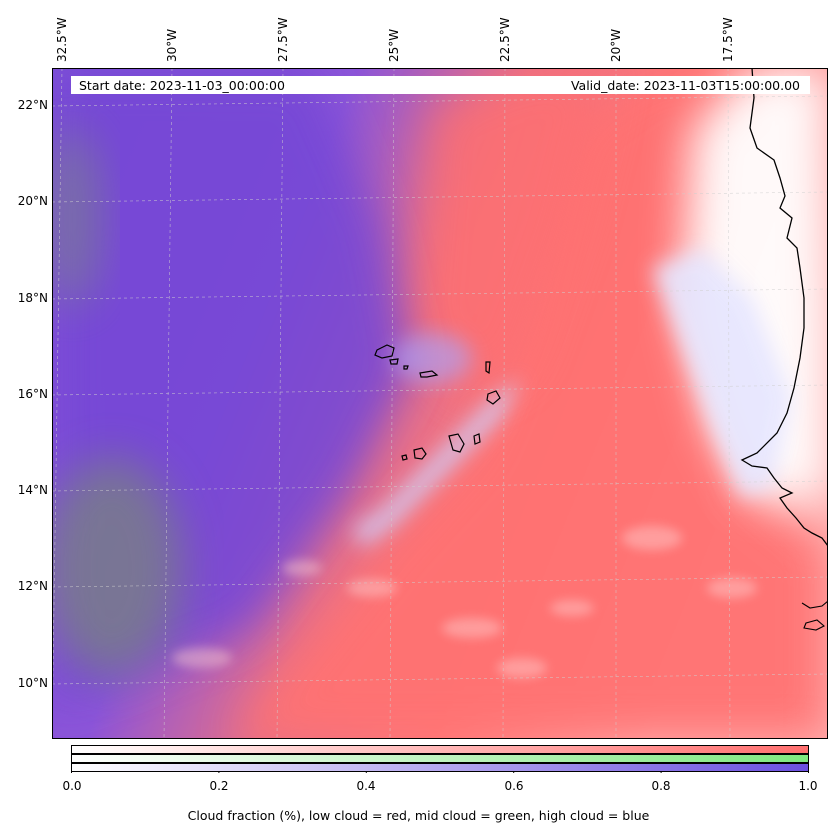 This screenshot has width=837, height=836. I want to click on lat-label: 10°N, so click(32, 683).